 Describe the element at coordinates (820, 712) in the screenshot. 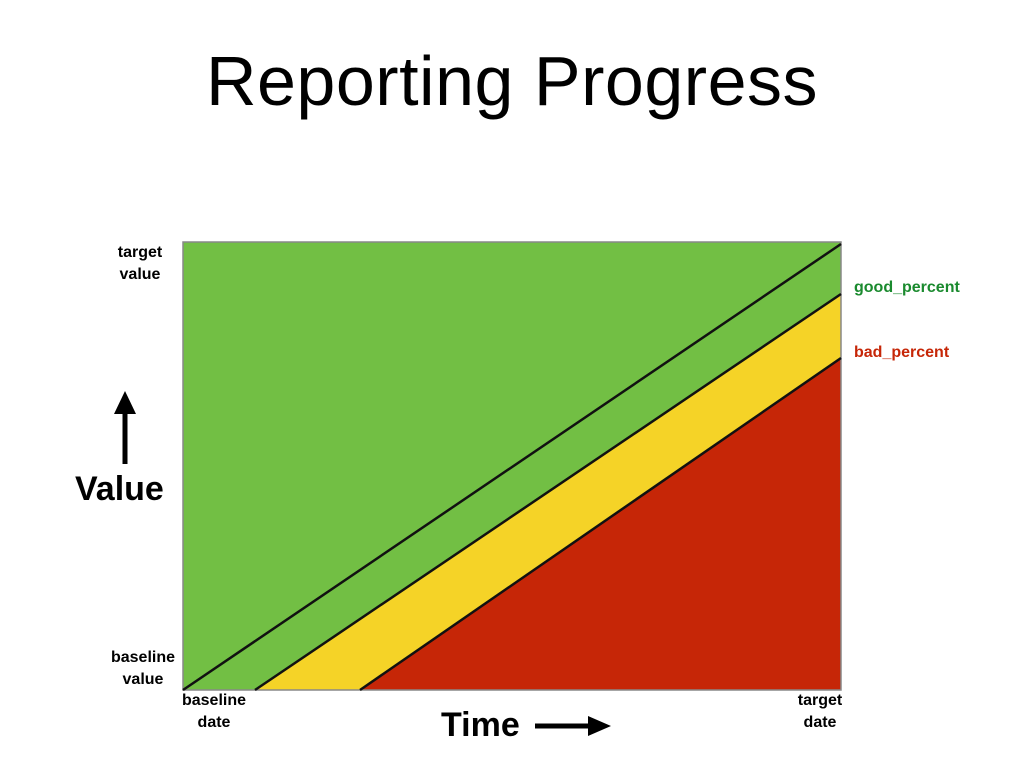

I see `x-axis-right-label: target date` at that location.